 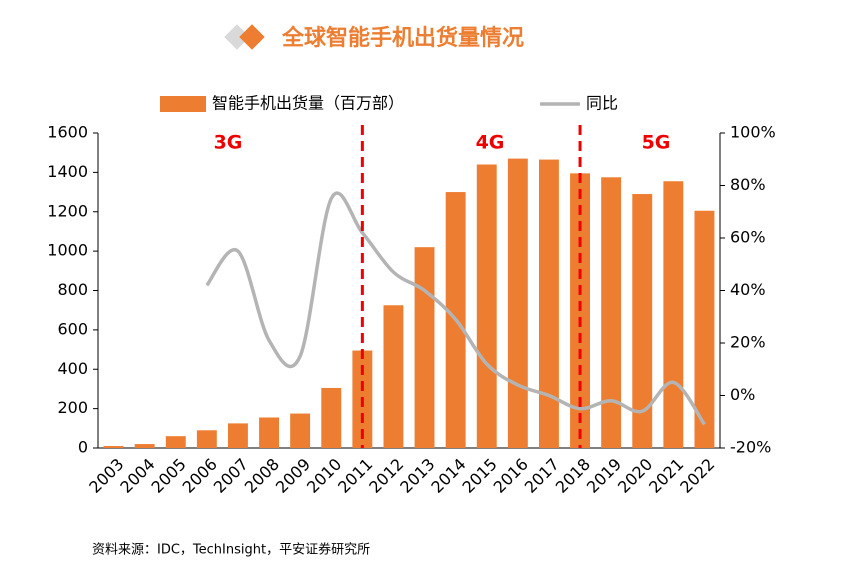 I want to click on y2-tick-label: 100%, so click(x=753, y=132).